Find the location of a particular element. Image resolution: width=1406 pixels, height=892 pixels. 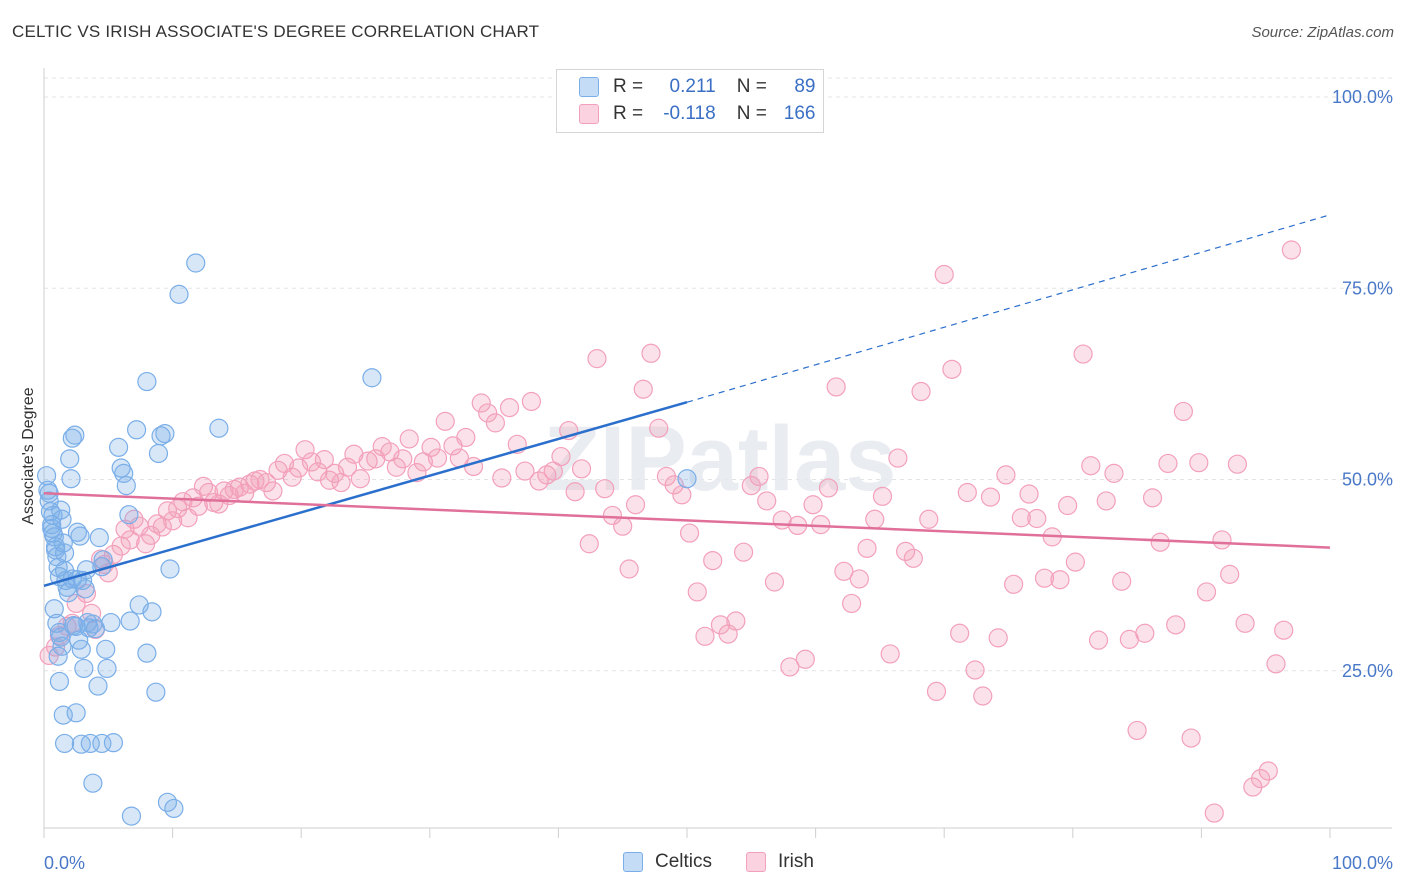

x-tick-label: 0.0% is located at coordinates (64, 863).